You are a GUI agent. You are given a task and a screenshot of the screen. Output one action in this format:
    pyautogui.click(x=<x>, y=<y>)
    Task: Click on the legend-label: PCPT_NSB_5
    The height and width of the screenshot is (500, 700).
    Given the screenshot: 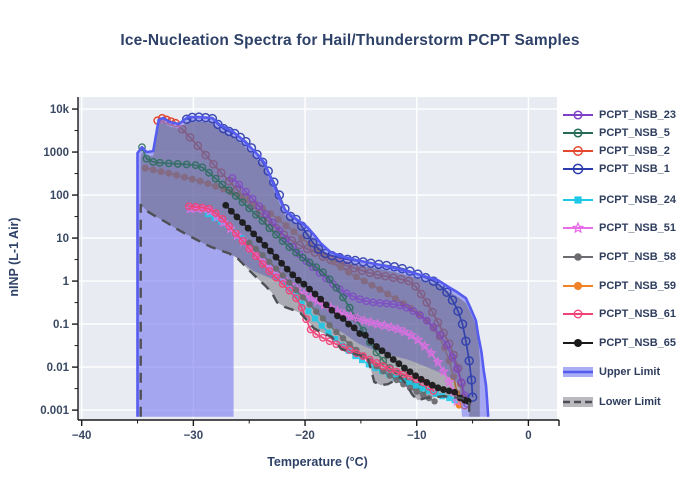 What is the action you would take?
    pyautogui.click(x=634, y=133)
    